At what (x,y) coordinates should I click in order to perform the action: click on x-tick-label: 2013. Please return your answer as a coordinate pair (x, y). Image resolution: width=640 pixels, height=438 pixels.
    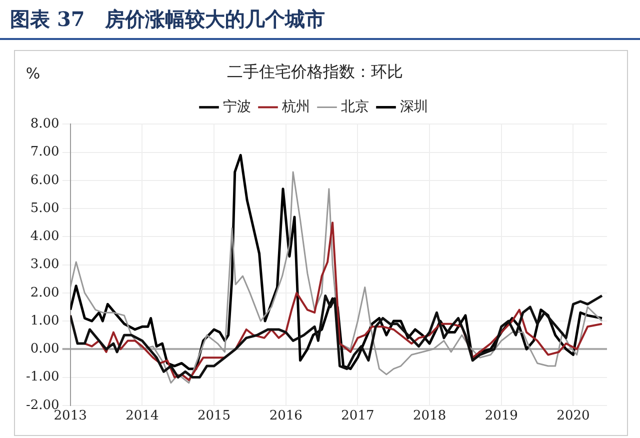
    Looking at the image, I should click on (70, 416).